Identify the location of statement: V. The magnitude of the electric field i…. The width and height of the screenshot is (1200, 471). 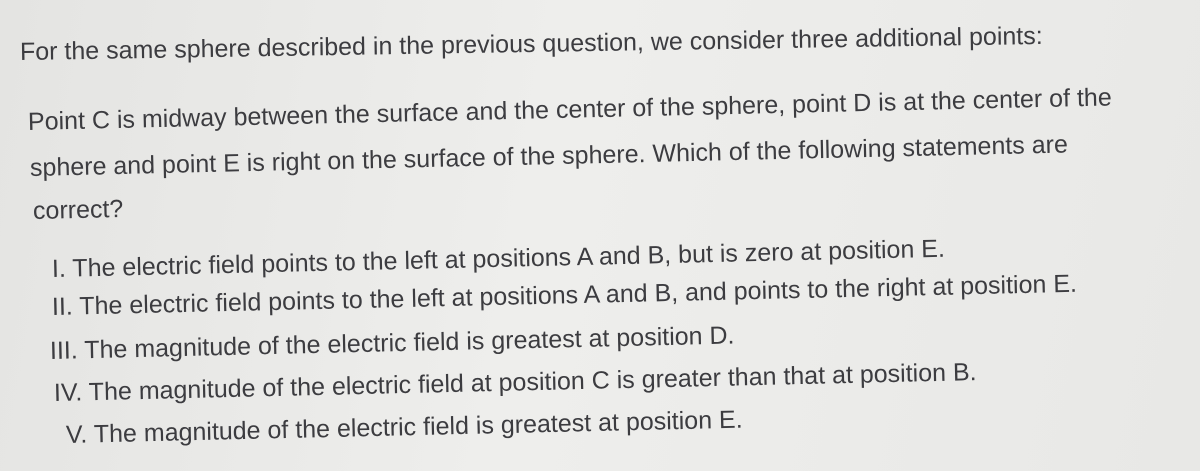
(404, 427).